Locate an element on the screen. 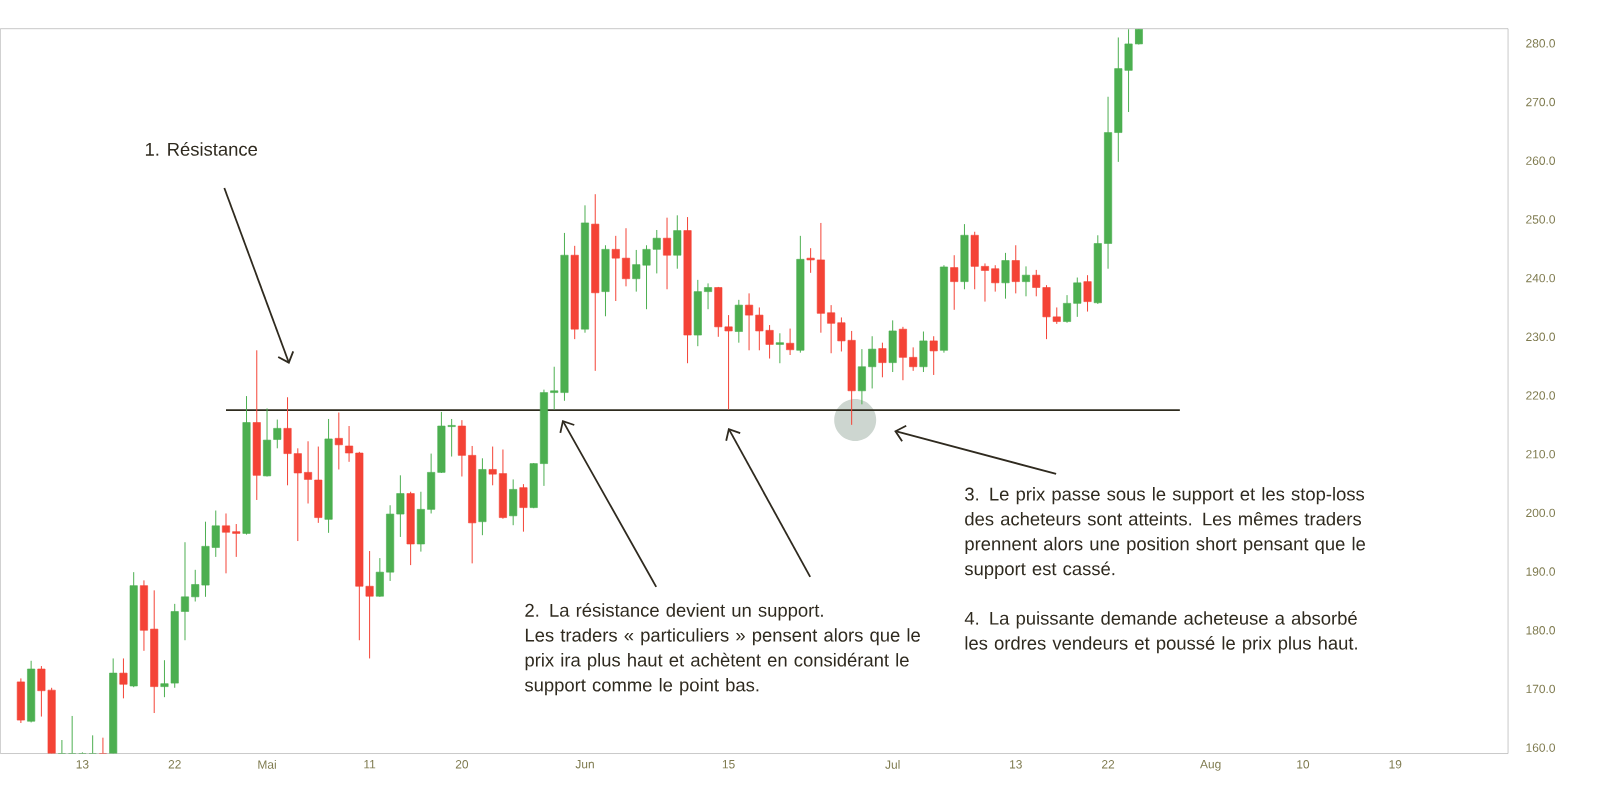 Image resolution: width=1608 pixels, height=808 pixels. x-tick-label: 11 is located at coordinates (370, 764).